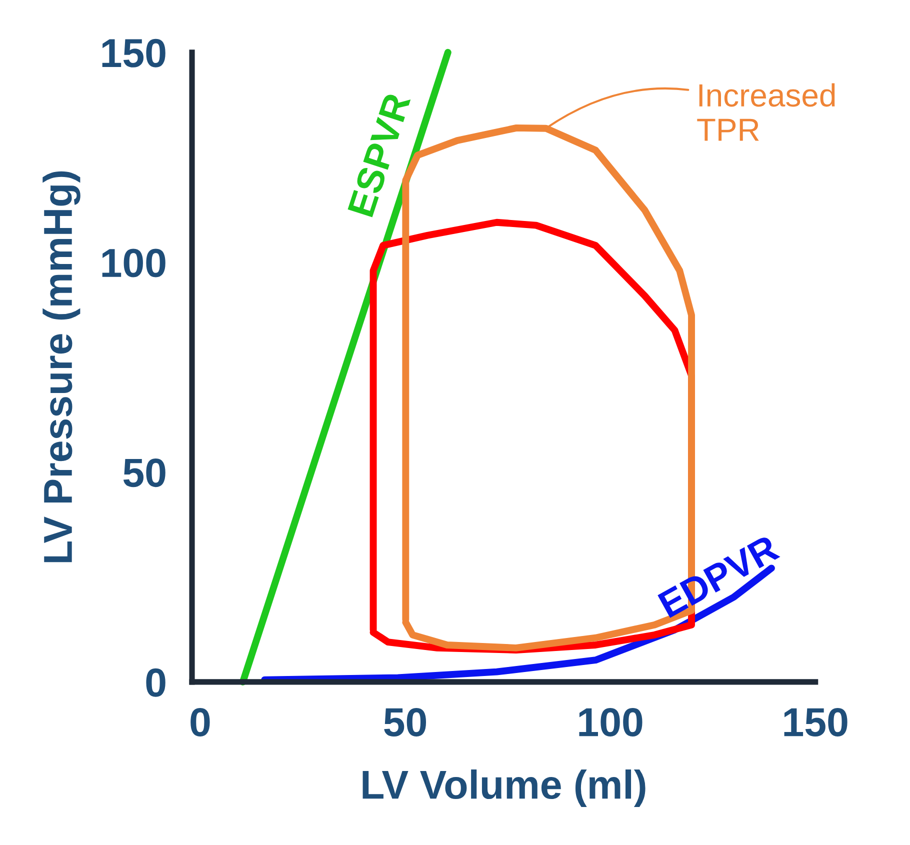  Describe the element at coordinates (156, 682) in the screenshot. I see `y-tick-label: 0` at that location.